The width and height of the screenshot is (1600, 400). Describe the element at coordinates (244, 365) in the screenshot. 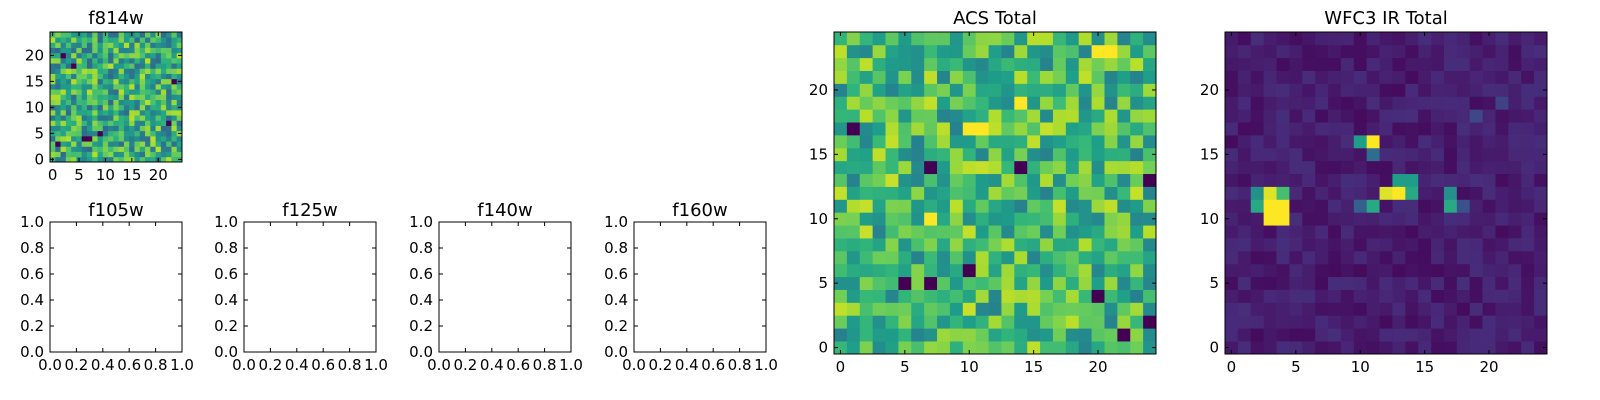

I see `x-tick-label: 0.0` at that location.